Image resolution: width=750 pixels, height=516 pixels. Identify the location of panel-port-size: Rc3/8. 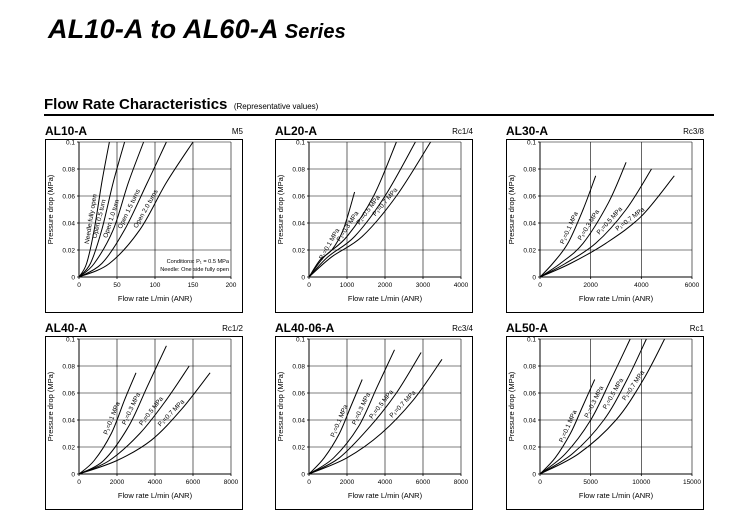
(693, 131).